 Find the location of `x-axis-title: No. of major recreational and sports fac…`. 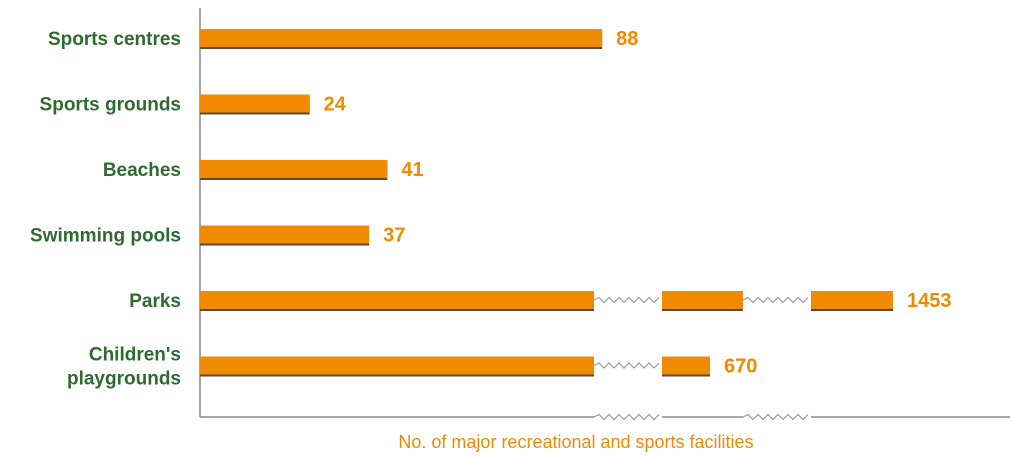

x-axis-title: No. of major recreational and sports fac… is located at coordinates (575, 442).